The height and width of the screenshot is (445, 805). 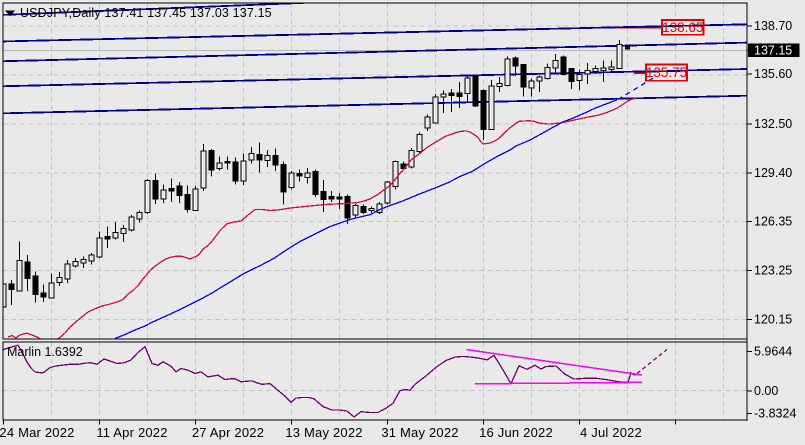 What do you see at coordinates (773, 26) in the screenshot?
I see `svg-text: 138.70` at bounding box center [773, 26].